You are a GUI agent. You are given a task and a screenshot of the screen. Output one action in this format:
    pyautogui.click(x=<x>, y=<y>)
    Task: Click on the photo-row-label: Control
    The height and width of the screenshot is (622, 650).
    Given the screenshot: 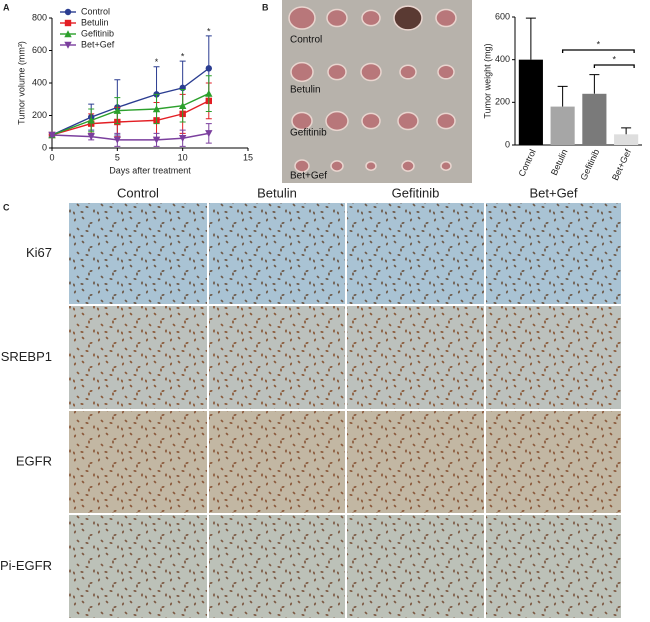 What is the action you would take?
    pyautogui.click(x=306, y=40)
    